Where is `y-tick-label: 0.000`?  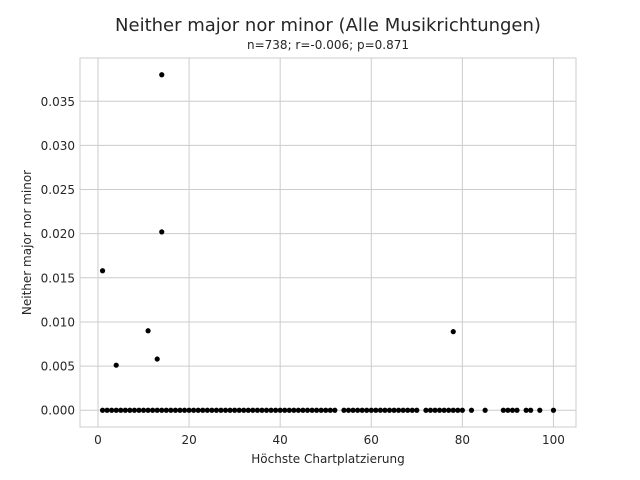
y-tick-label: 0.000 is located at coordinates (58, 411).